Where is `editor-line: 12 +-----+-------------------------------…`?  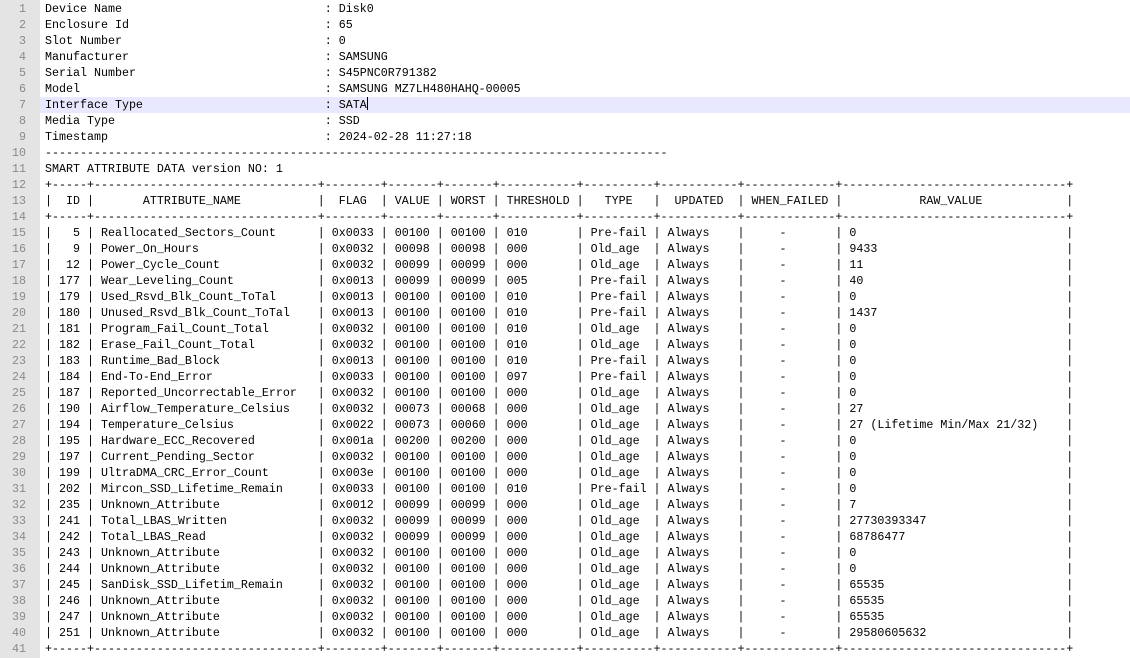 editor-line: 12 +-----+-------------------------------… is located at coordinates (565, 185).